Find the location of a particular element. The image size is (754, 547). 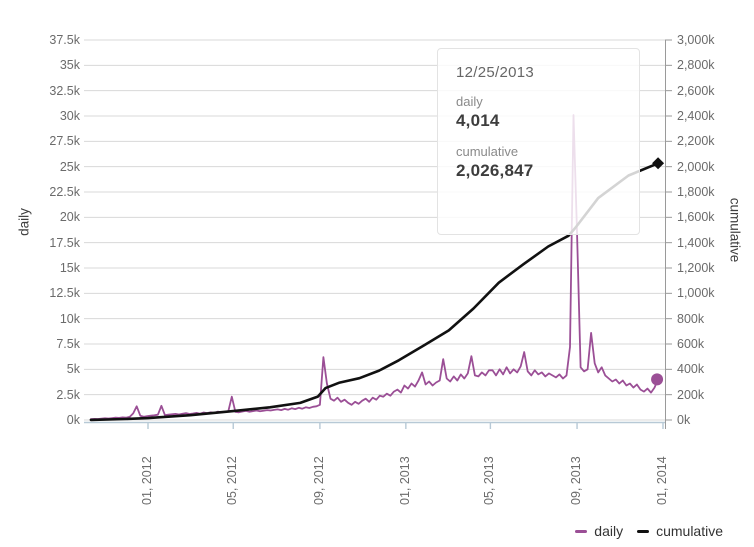

y-axis-left-tick-label: 22.5k is located at coordinates (64, 192).